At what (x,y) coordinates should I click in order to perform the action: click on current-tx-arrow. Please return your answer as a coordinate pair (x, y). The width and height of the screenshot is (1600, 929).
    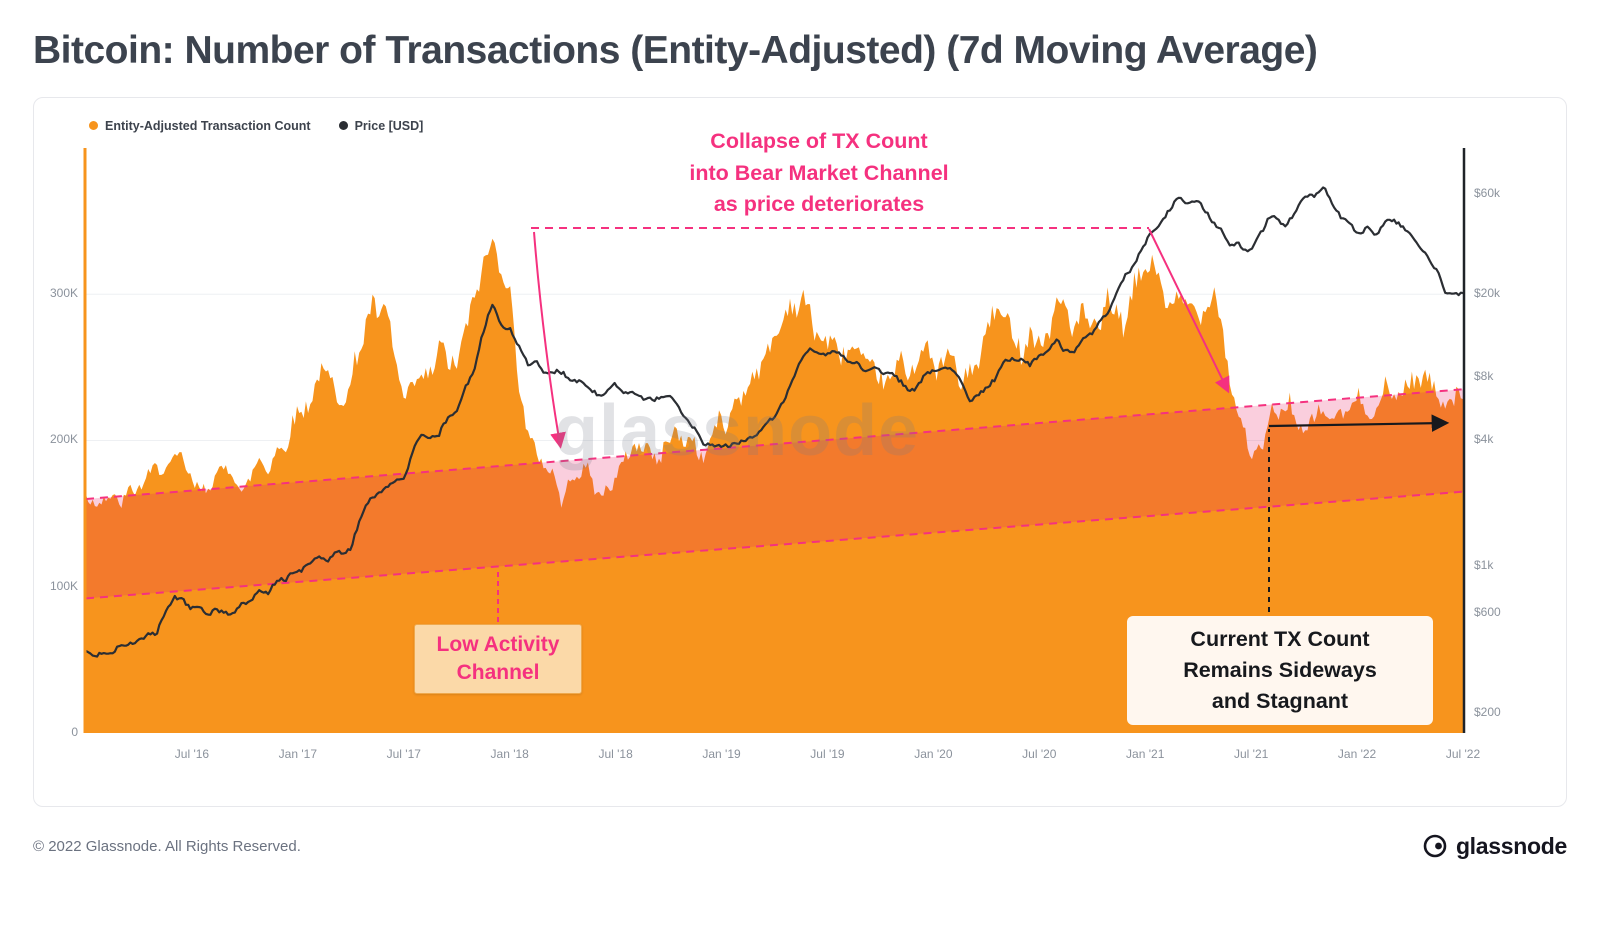
    Looking at the image, I should click on (1359, 423).